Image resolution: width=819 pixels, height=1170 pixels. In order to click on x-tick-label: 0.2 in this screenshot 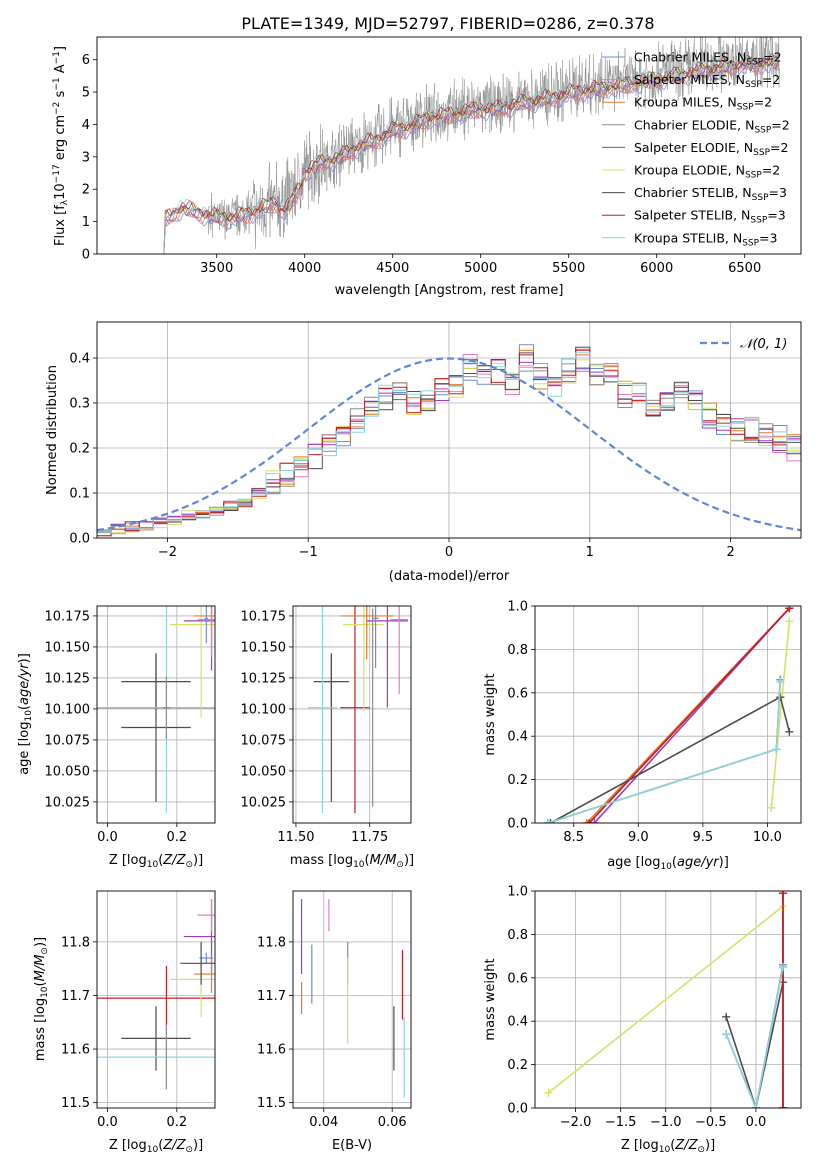, I will do `click(176, 1122)`.